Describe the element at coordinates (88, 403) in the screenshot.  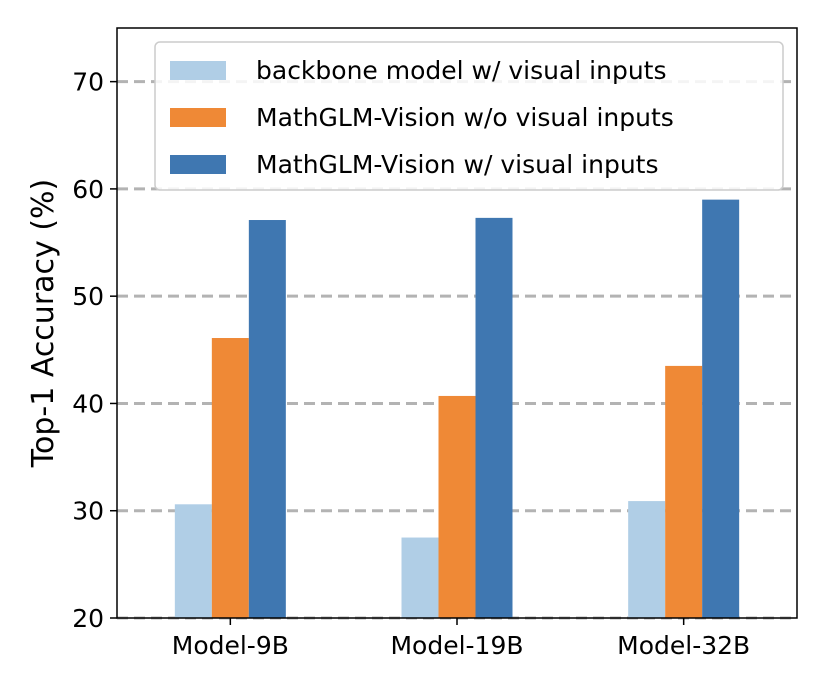
I see `y-tick-label: 40` at that location.